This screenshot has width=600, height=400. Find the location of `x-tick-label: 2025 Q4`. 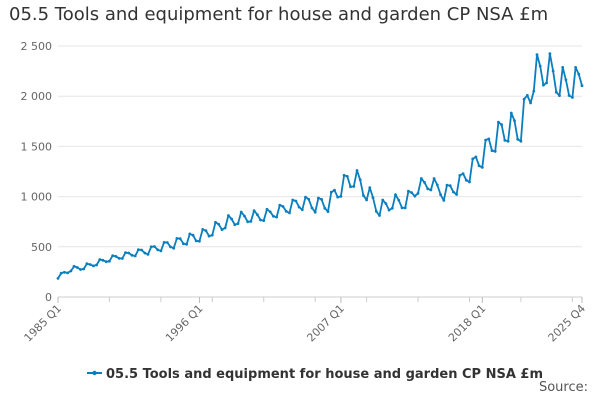

x-tick-label: 2025 Q4 is located at coordinates (567, 323).